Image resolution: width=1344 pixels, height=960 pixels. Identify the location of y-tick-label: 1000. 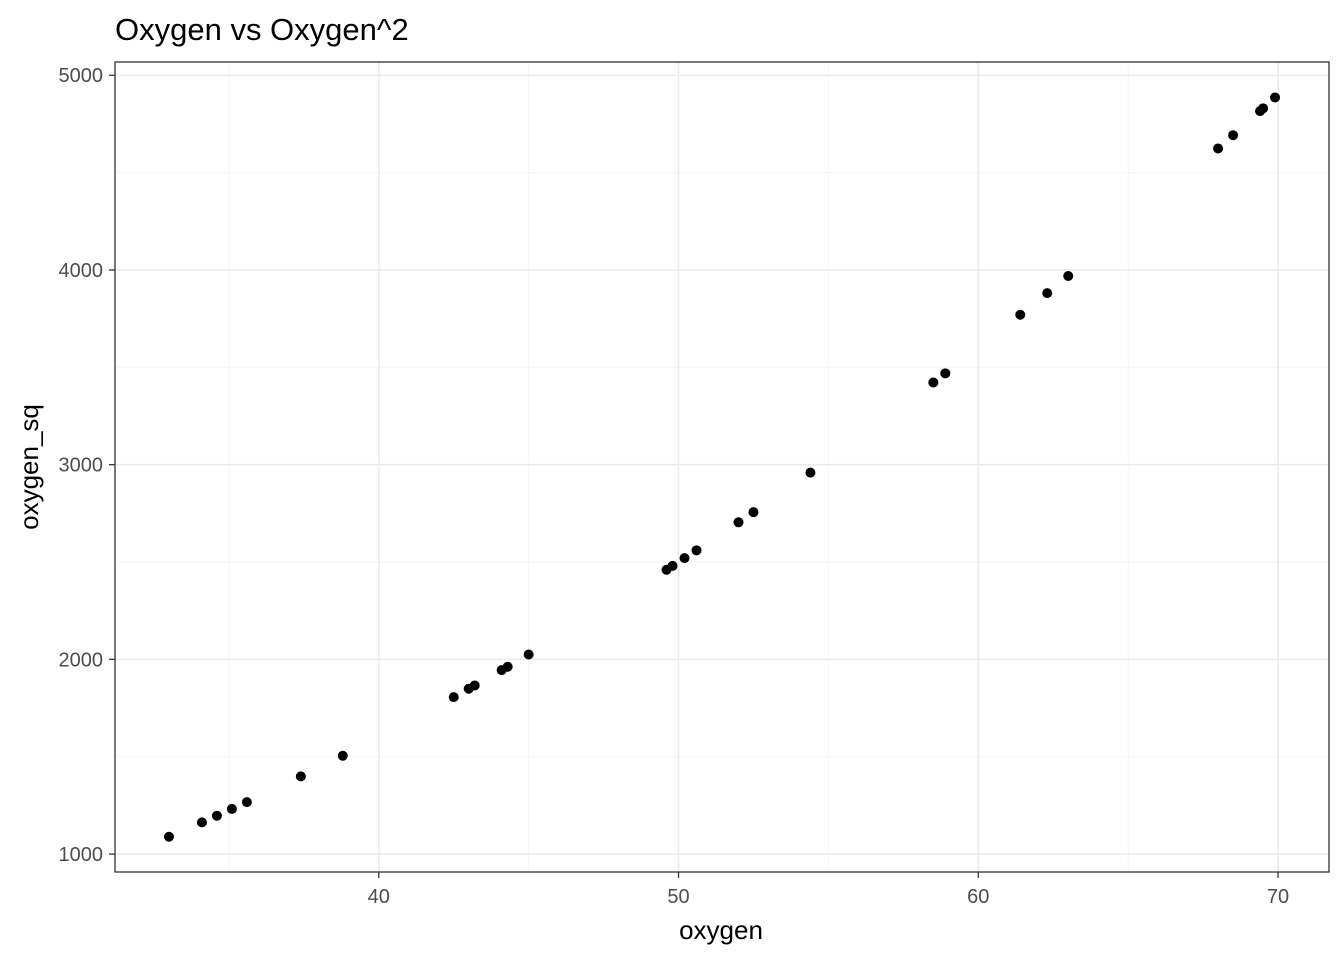
(81, 855).